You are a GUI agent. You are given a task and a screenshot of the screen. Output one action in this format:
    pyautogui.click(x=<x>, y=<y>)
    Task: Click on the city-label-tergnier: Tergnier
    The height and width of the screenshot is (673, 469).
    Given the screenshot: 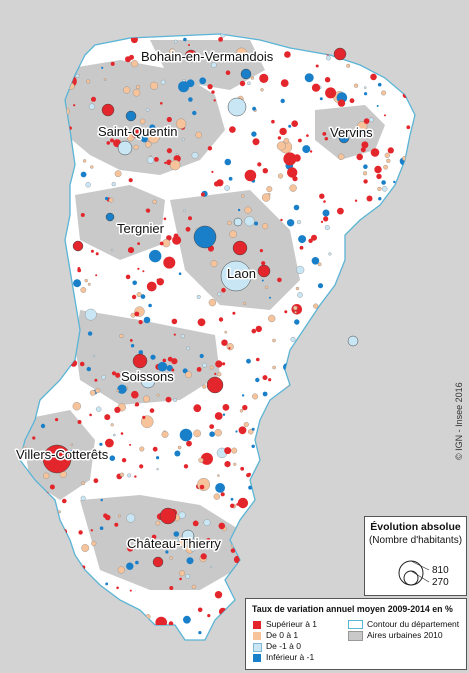 What is the action you would take?
    pyautogui.click(x=141, y=228)
    